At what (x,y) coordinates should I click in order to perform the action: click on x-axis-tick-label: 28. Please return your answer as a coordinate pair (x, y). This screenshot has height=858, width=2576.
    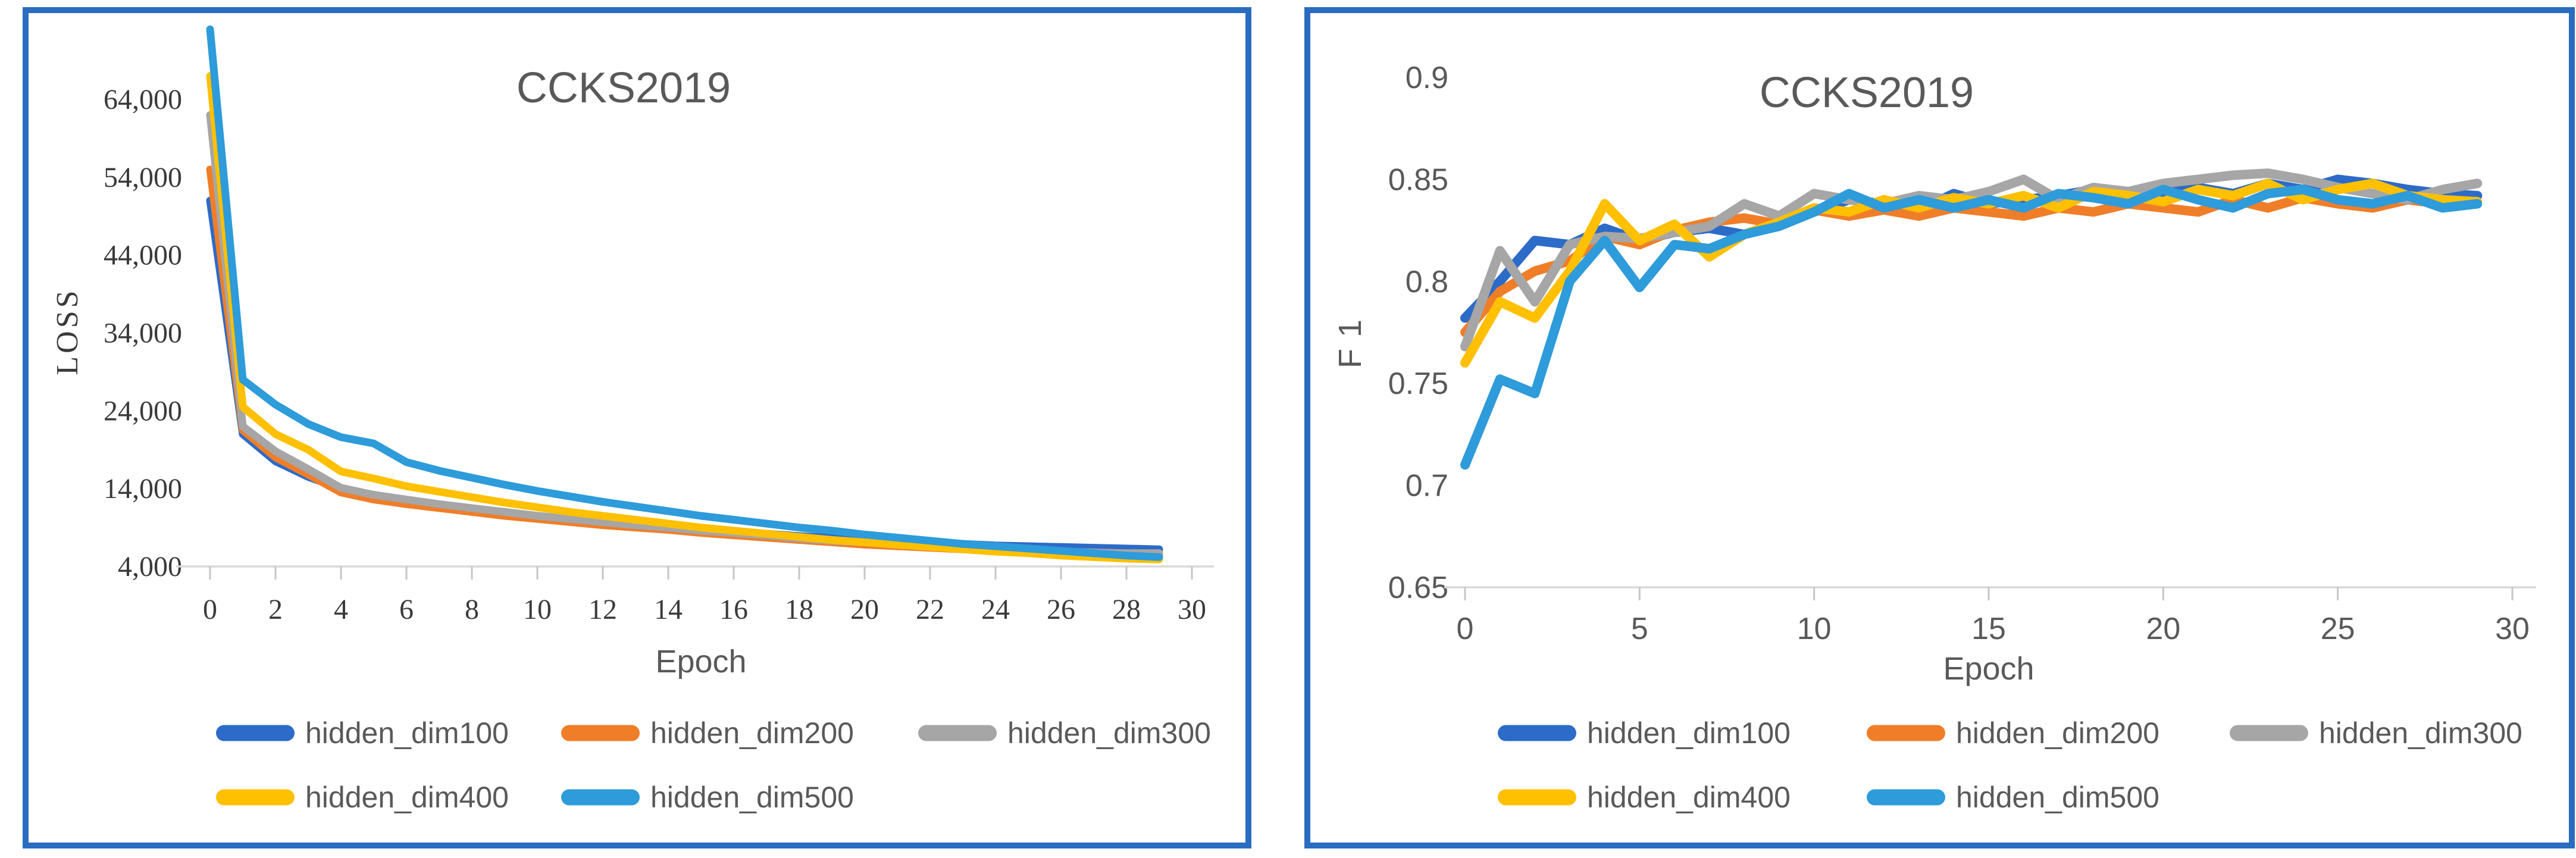
    Looking at the image, I should click on (1126, 609).